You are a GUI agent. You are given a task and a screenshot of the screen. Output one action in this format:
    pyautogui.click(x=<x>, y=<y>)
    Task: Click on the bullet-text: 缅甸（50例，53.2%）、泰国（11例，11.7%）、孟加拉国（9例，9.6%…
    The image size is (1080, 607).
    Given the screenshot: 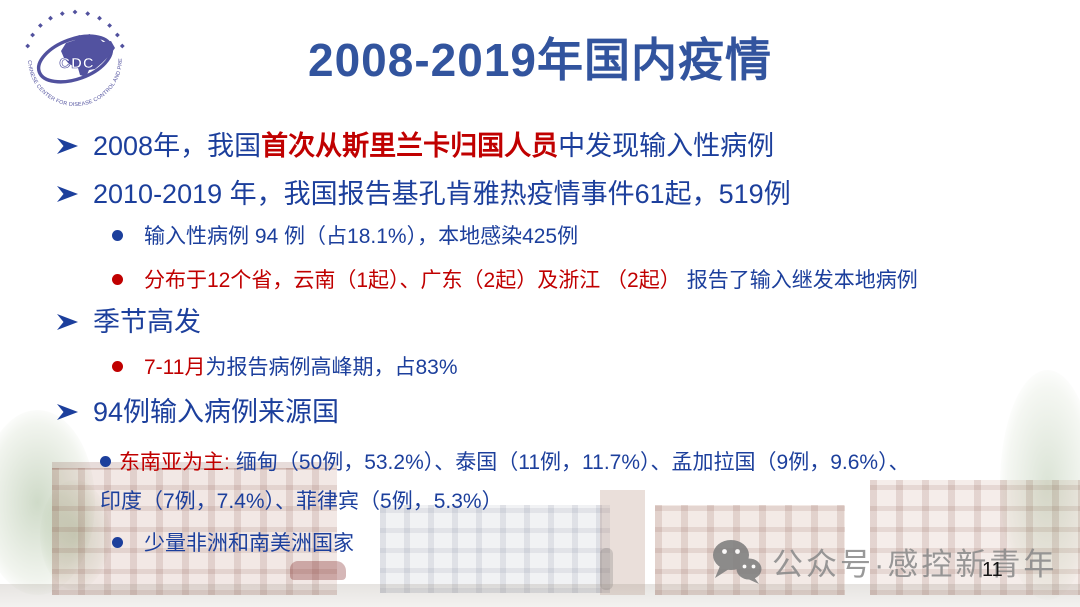 What is the action you would take?
    pyautogui.click(x=572, y=462)
    